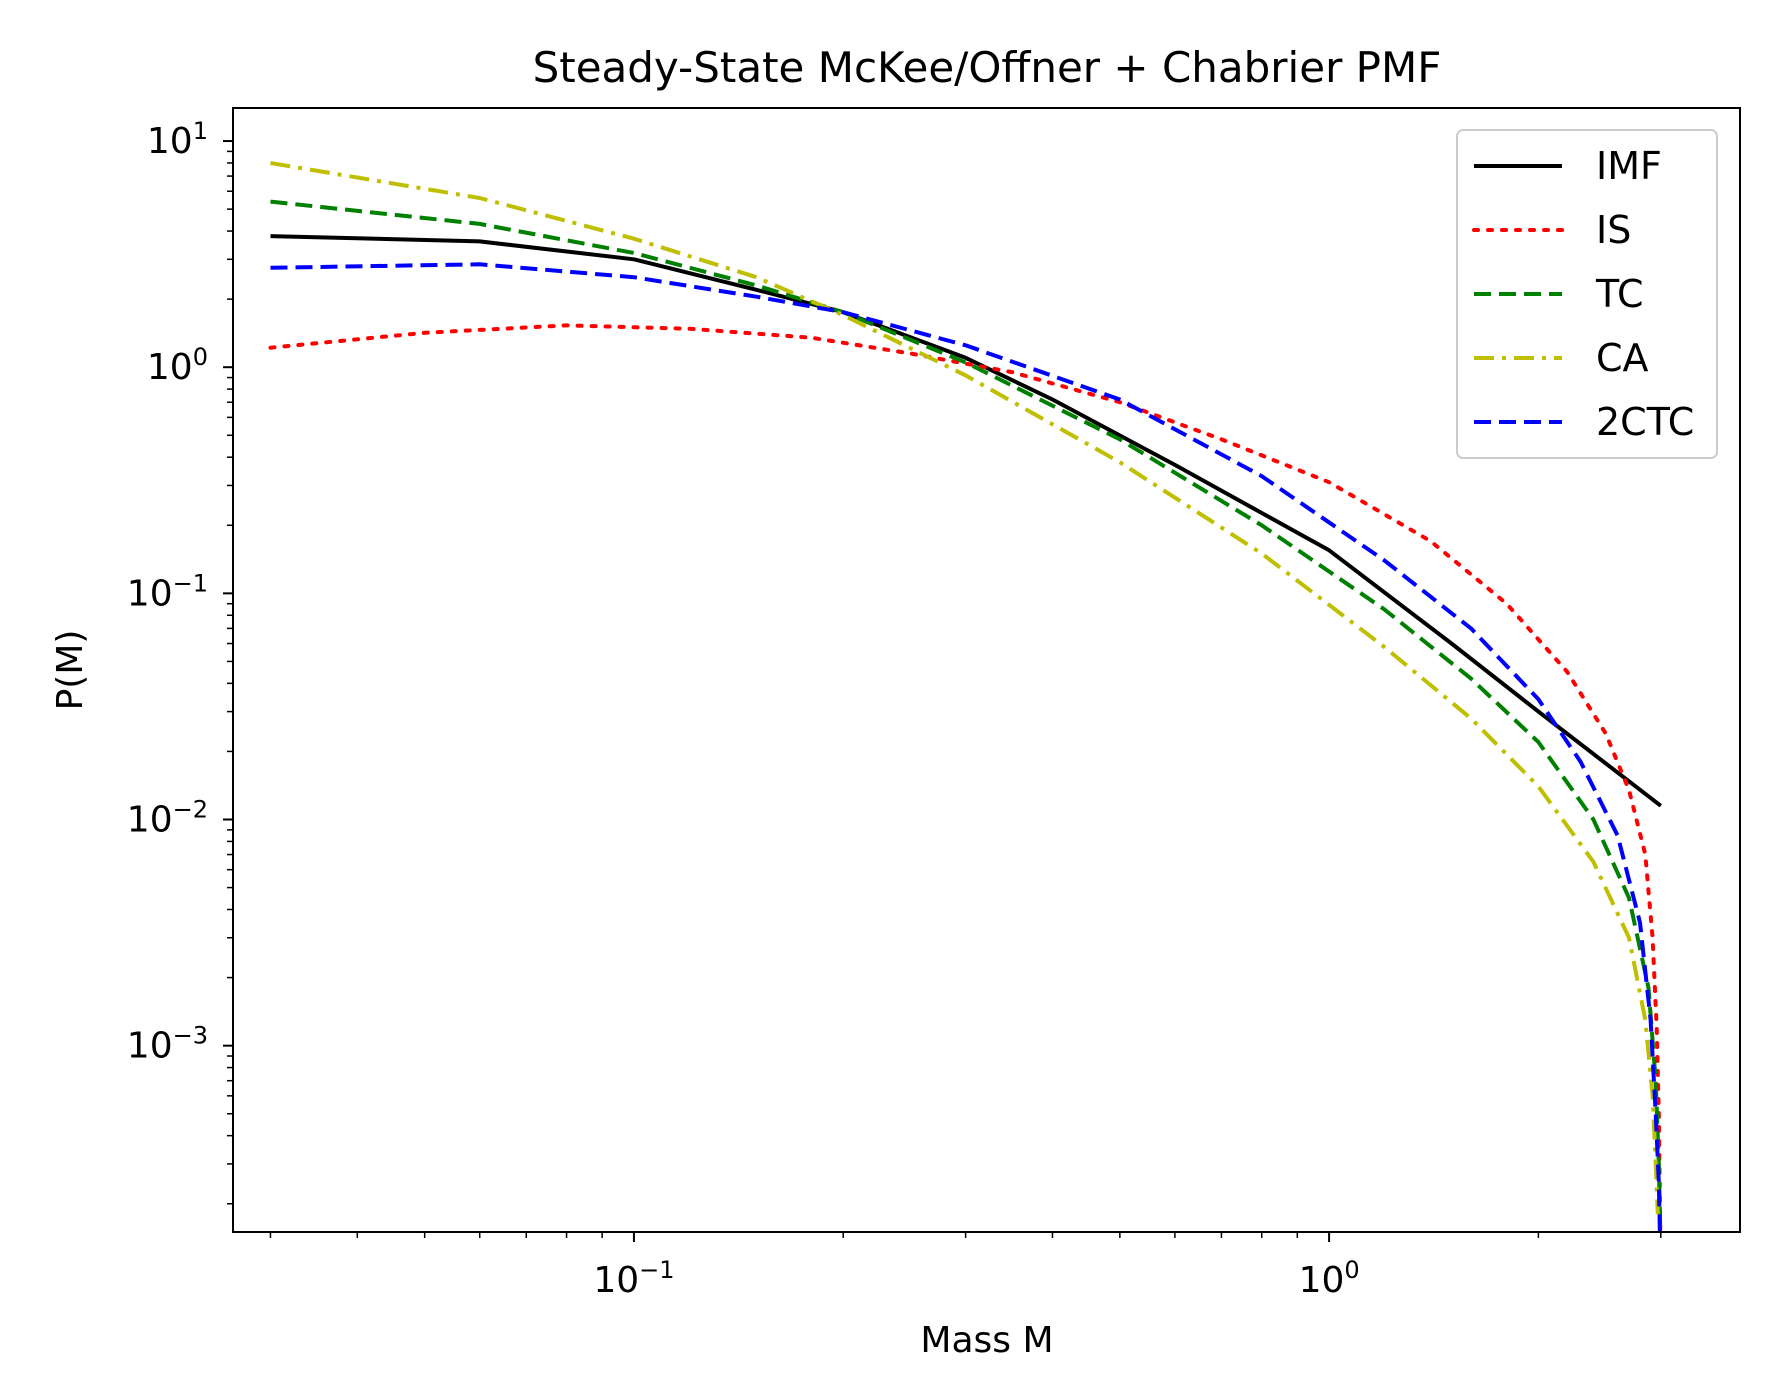 This screenshot has width=1786, height=1374. I want to click on x-axis-label: Mass M, so click(986, 1340).